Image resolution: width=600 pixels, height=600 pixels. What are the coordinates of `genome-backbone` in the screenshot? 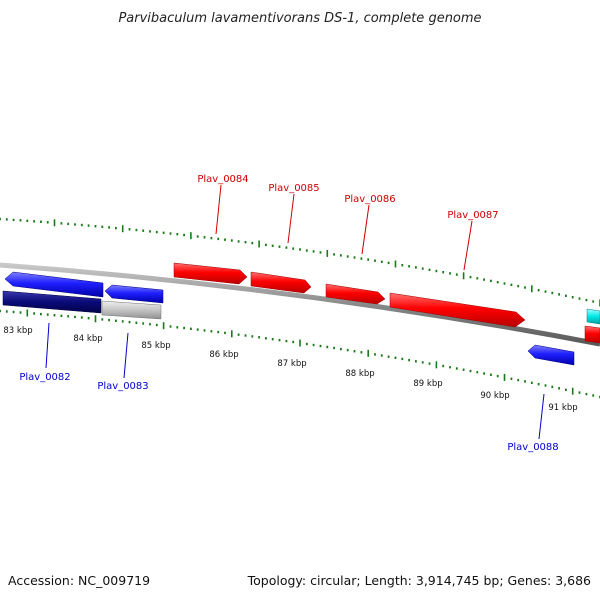 It's located at (300, 304).